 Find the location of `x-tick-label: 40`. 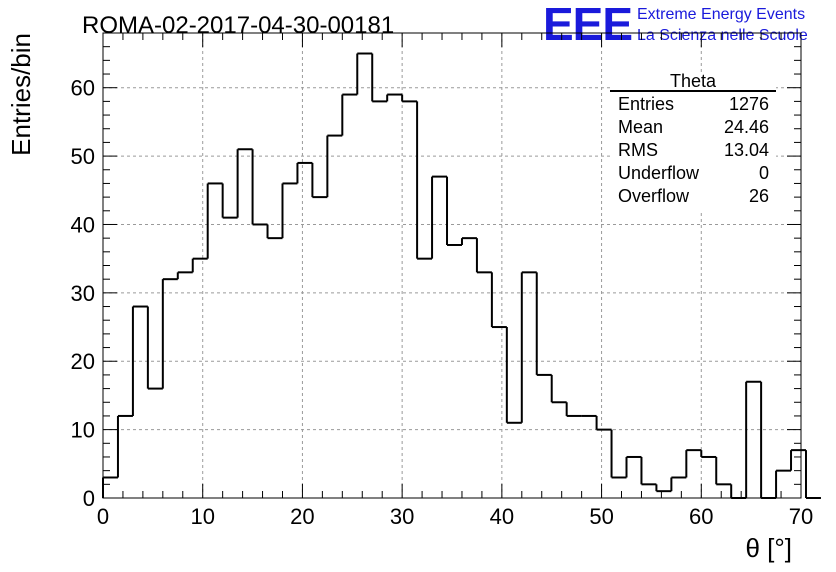

x-tick-label: 40 is located at coordinates (502, 516).